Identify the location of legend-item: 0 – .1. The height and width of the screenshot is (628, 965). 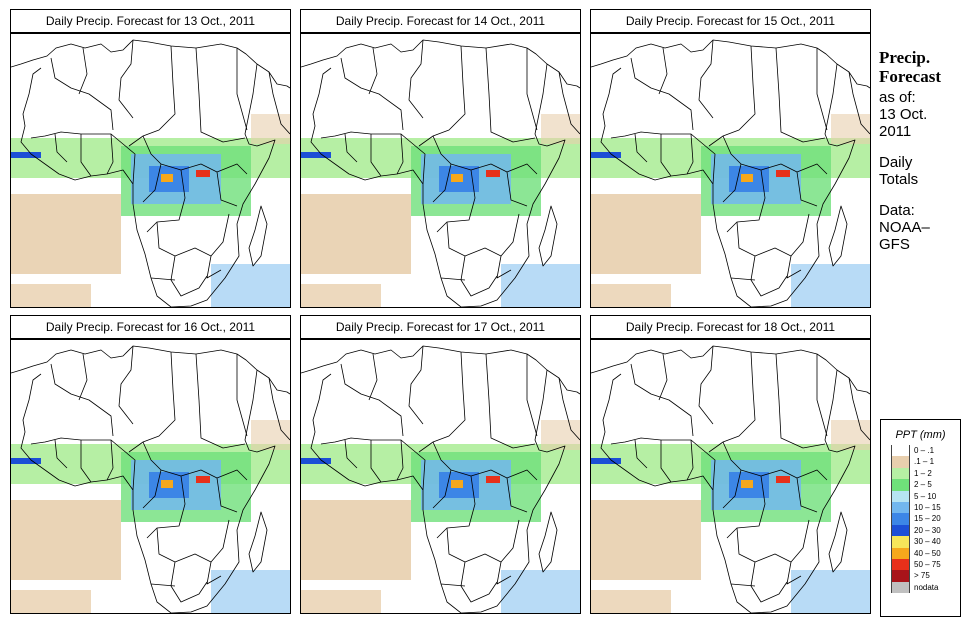
(920, 451).